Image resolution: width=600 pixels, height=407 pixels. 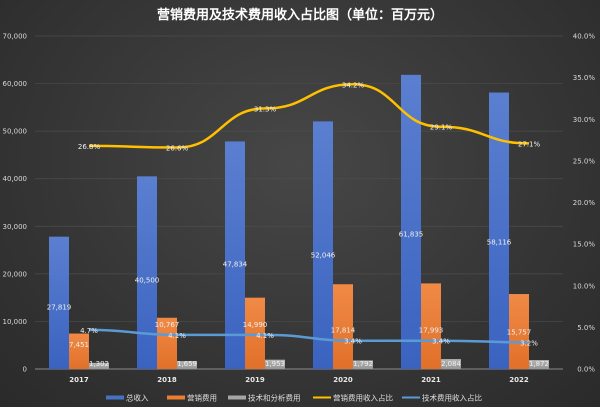 I want to click on bar-data-label: 7,451, so click(x=79, y=345).